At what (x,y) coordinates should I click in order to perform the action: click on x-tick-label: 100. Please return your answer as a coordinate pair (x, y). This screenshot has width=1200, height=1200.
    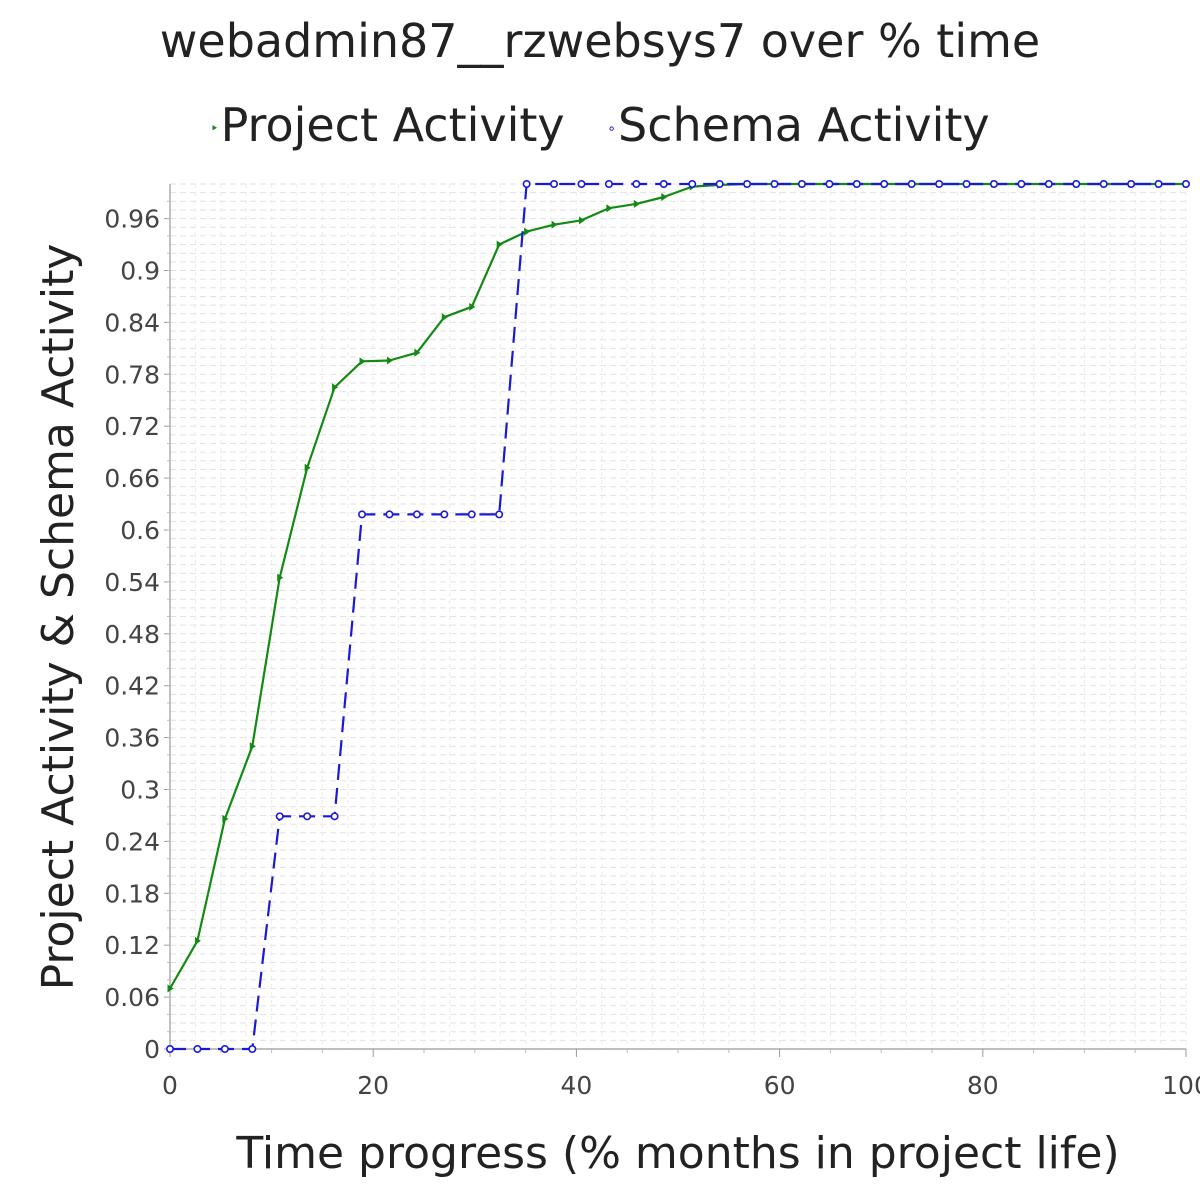
    Looking at the image, I should click on (1181, 1085).